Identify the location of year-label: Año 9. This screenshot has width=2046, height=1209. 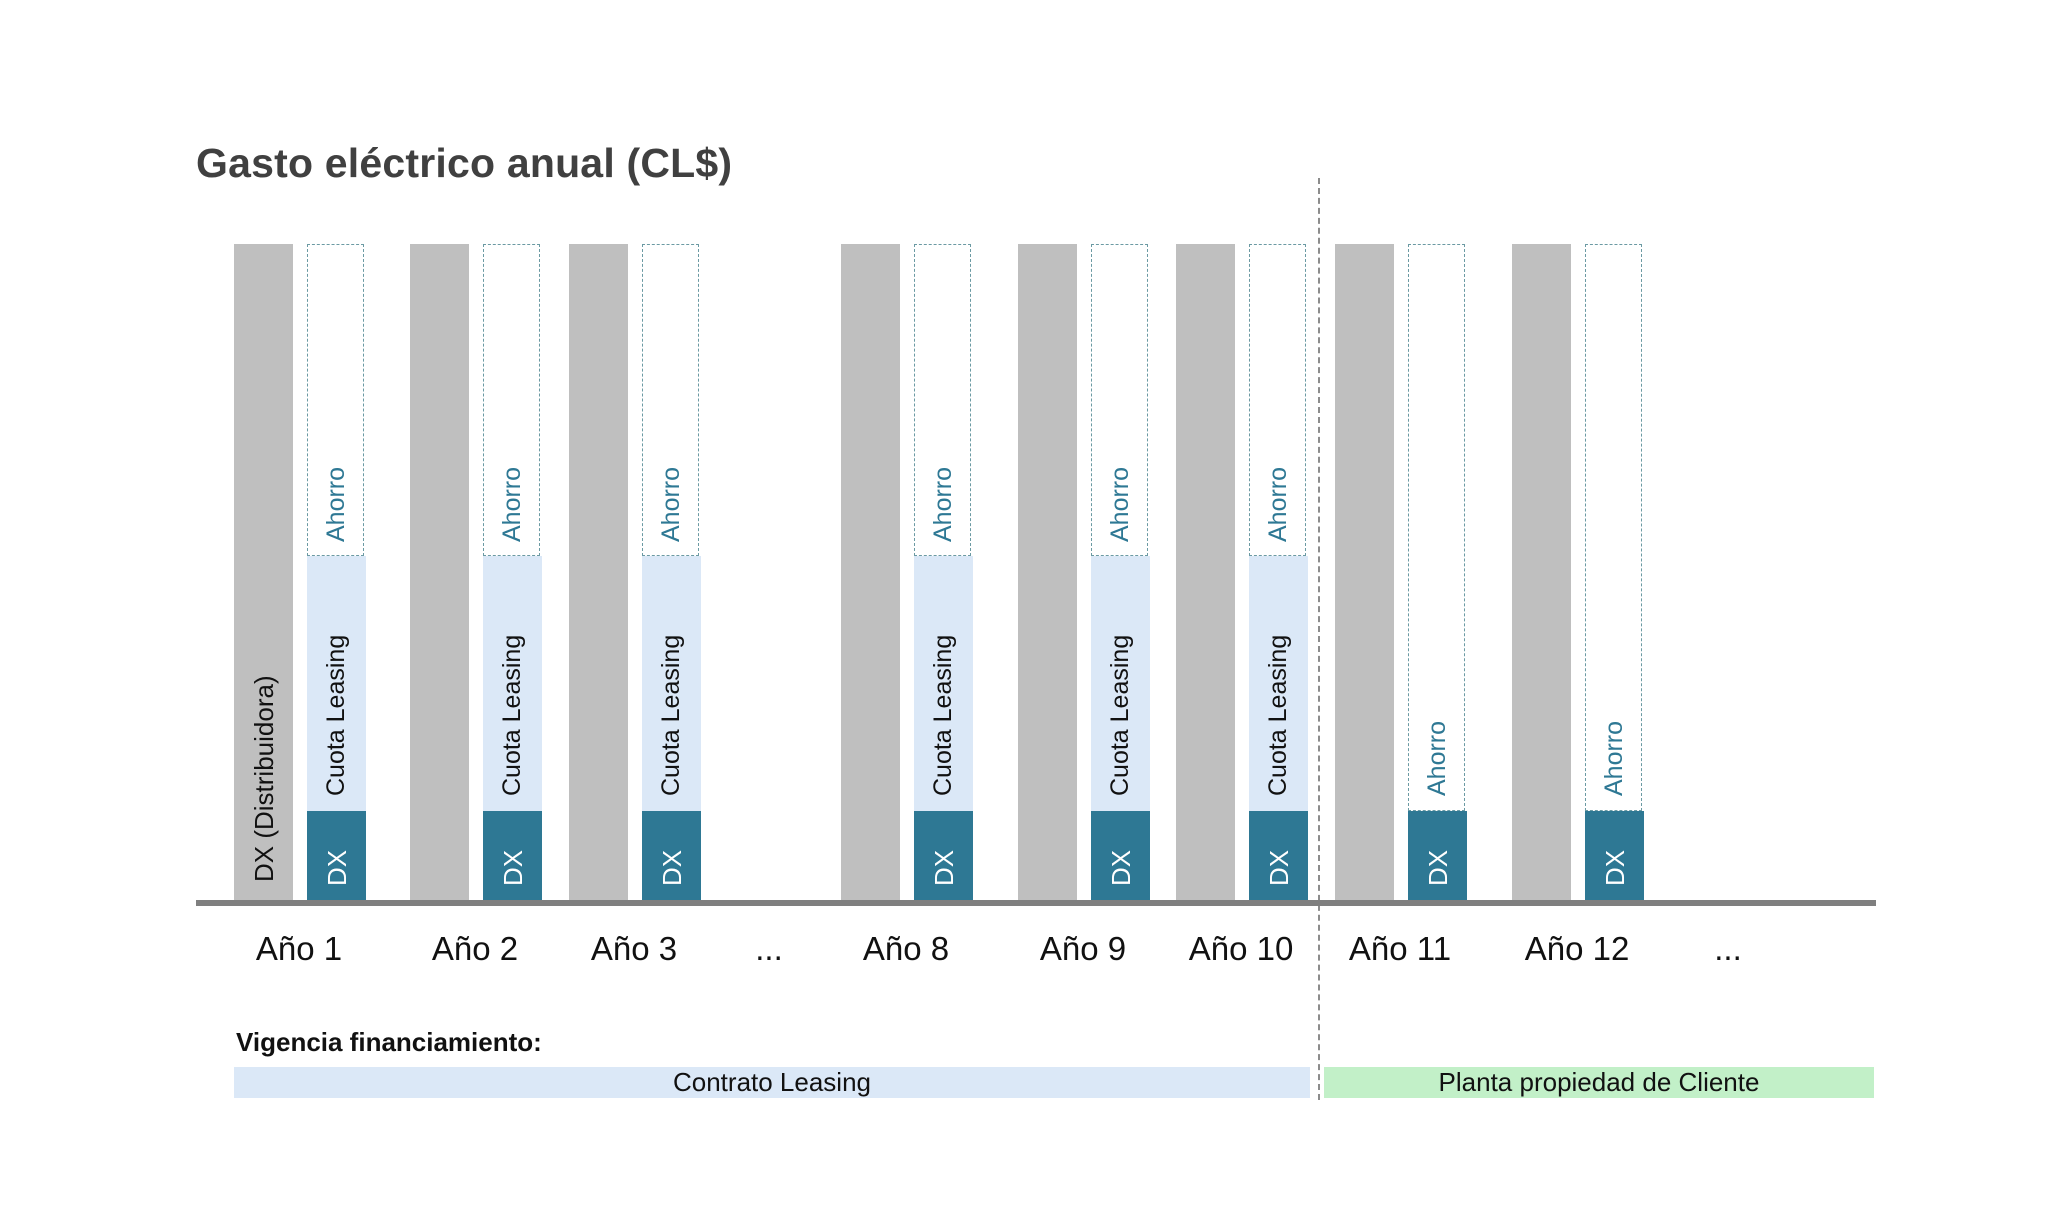
(1083, 948).